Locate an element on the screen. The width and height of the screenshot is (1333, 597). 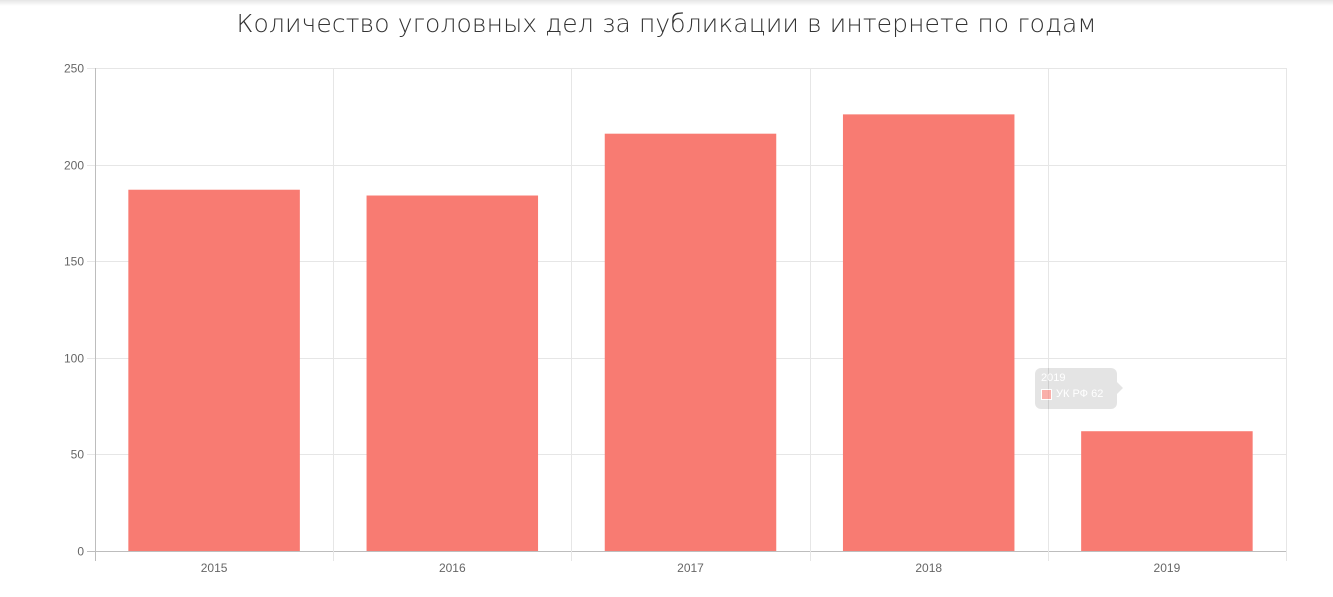
x-tick-label: 2017 is located at coordinates (690, 568).